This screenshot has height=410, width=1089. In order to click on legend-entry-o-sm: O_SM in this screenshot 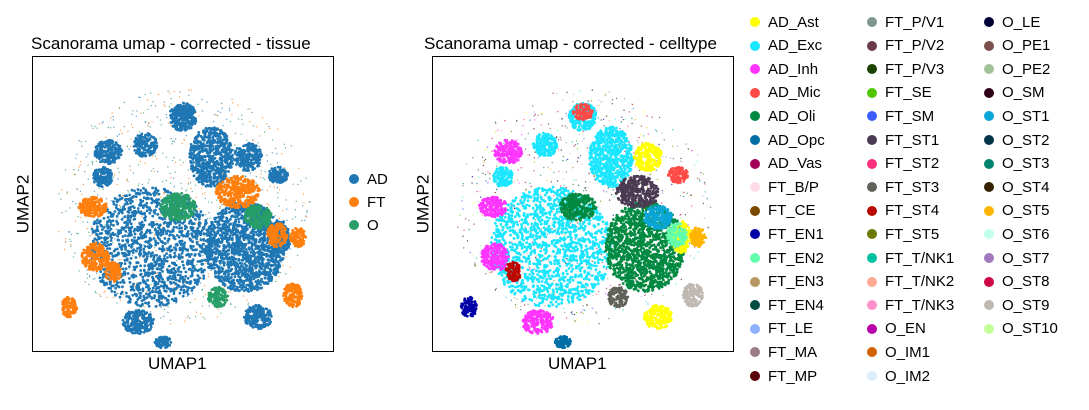, I will do `click(1014, 93)`.